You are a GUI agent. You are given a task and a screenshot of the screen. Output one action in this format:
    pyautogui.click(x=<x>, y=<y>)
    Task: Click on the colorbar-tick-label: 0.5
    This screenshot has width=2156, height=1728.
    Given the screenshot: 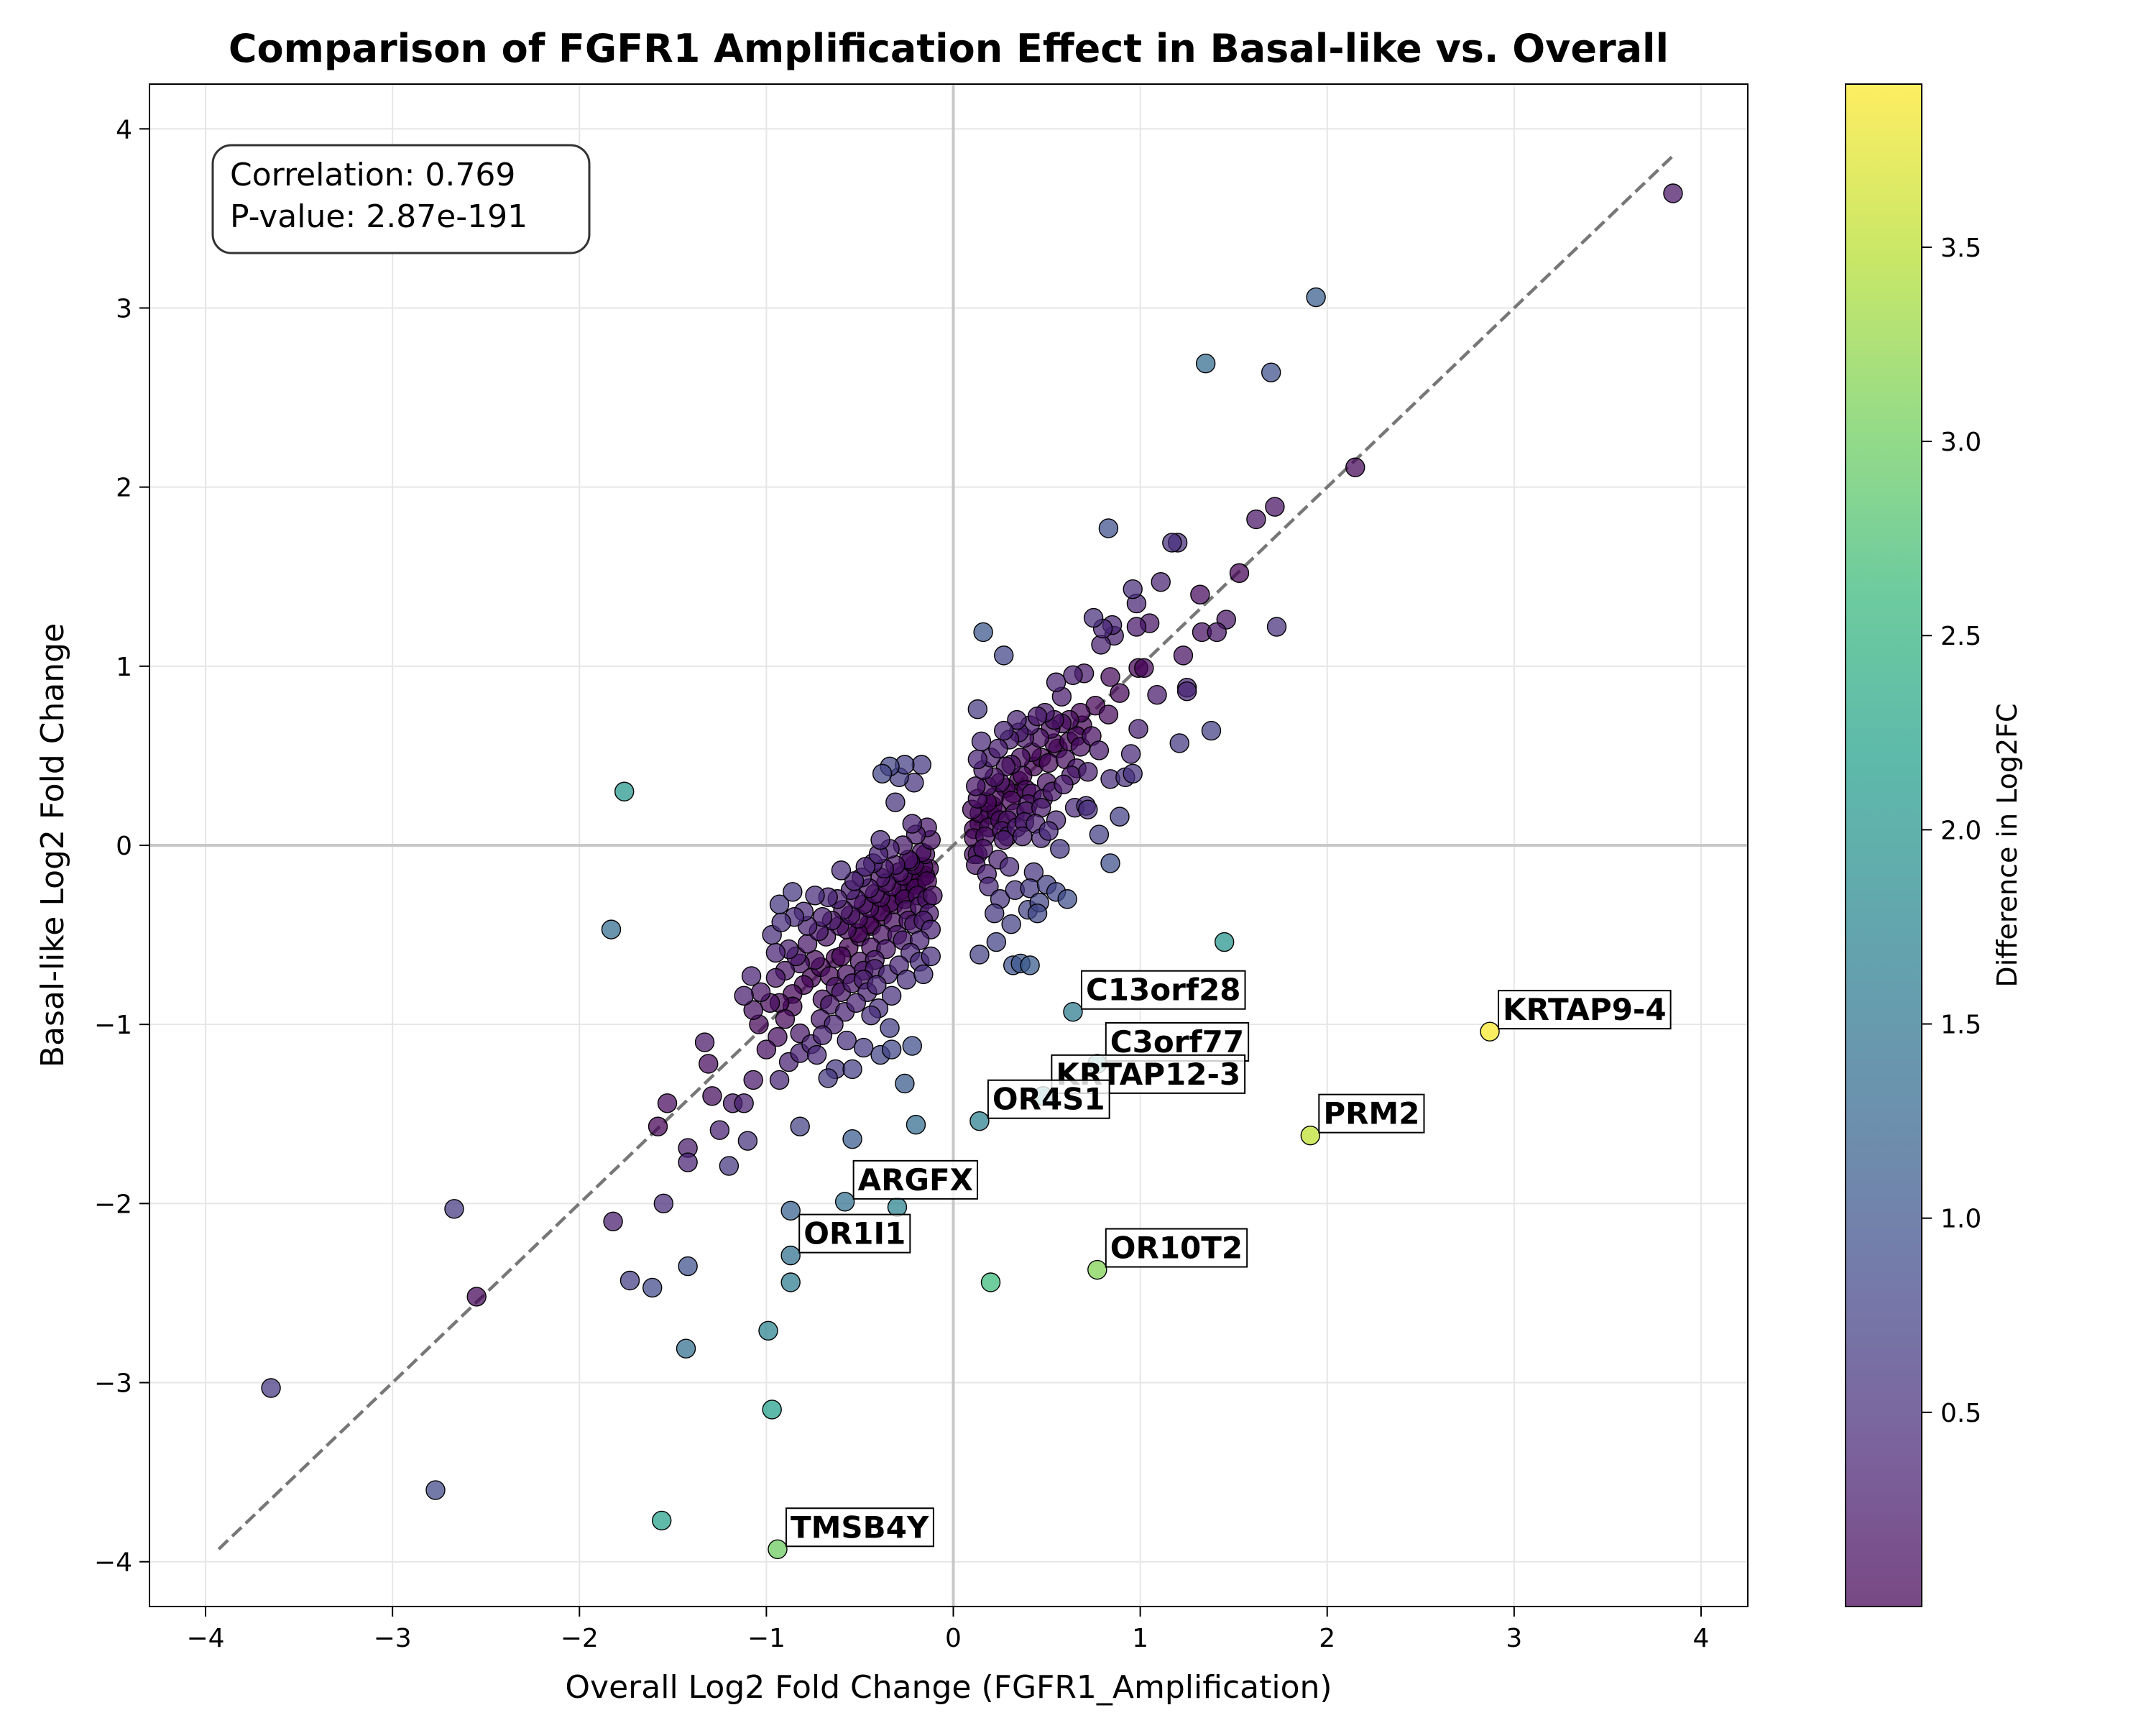 What is the action you would take?
    pyautogui.click(x=1960, y=1413)
    